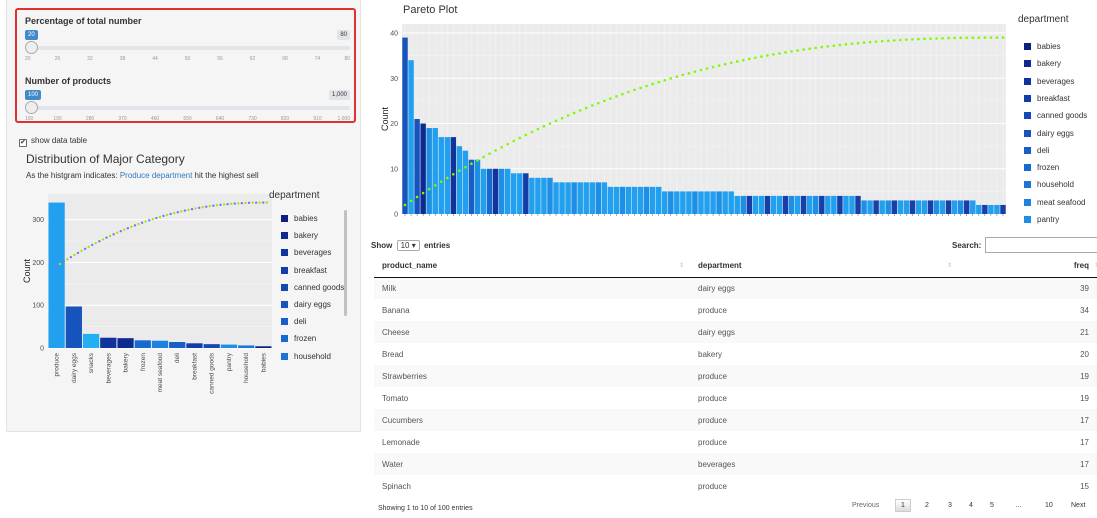  I want to click on pagination-page-button: 5, so click(992, 505).